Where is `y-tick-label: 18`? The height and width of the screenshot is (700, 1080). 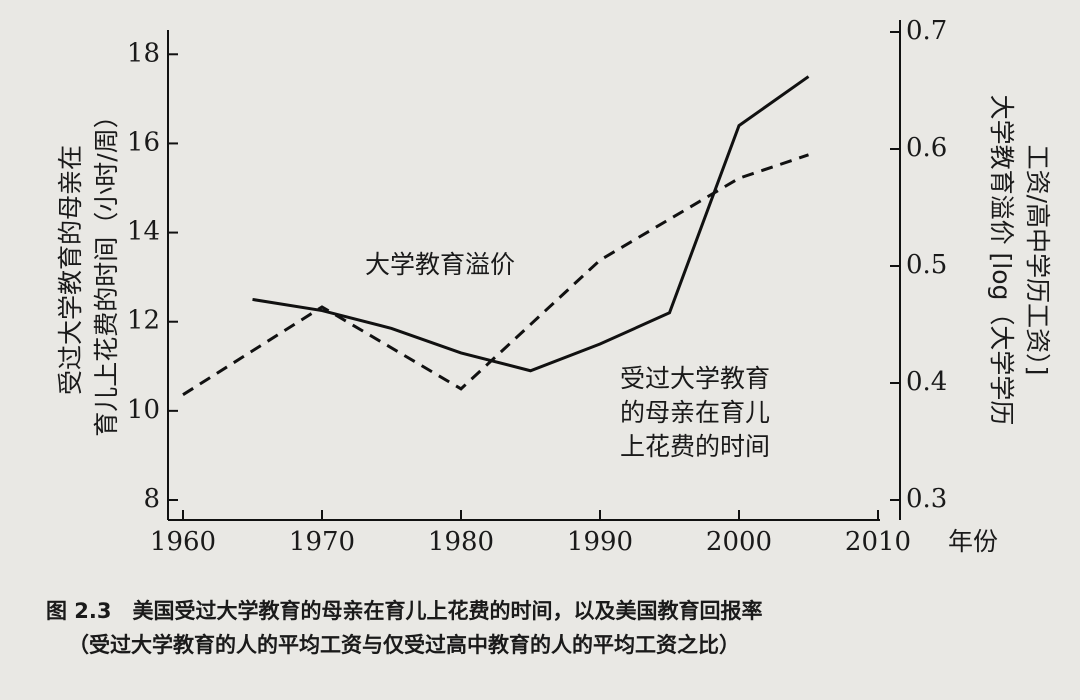
y-tick-label: 18 is located at coordinates (143, 53).